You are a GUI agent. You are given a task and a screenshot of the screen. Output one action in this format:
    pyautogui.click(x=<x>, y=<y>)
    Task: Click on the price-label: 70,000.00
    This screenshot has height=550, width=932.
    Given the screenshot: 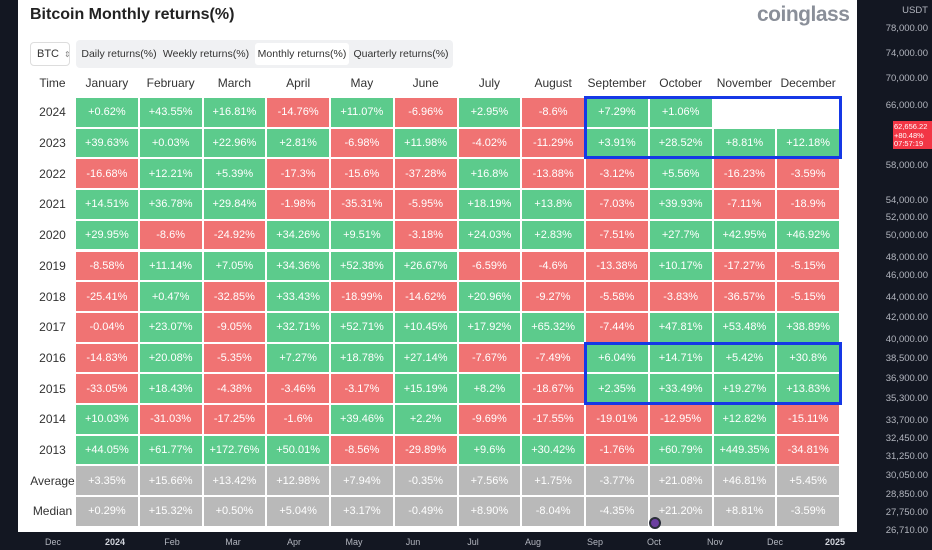 What is the action you would take?
    pyautogui.click(x=906, y=78)
    